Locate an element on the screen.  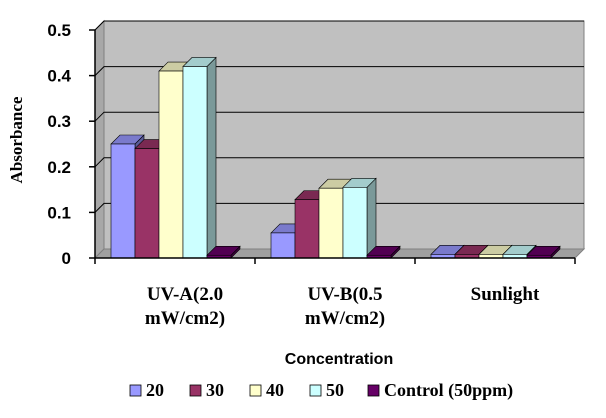
legend-item: Control (50ppm) is located at coordinates (440, 390).